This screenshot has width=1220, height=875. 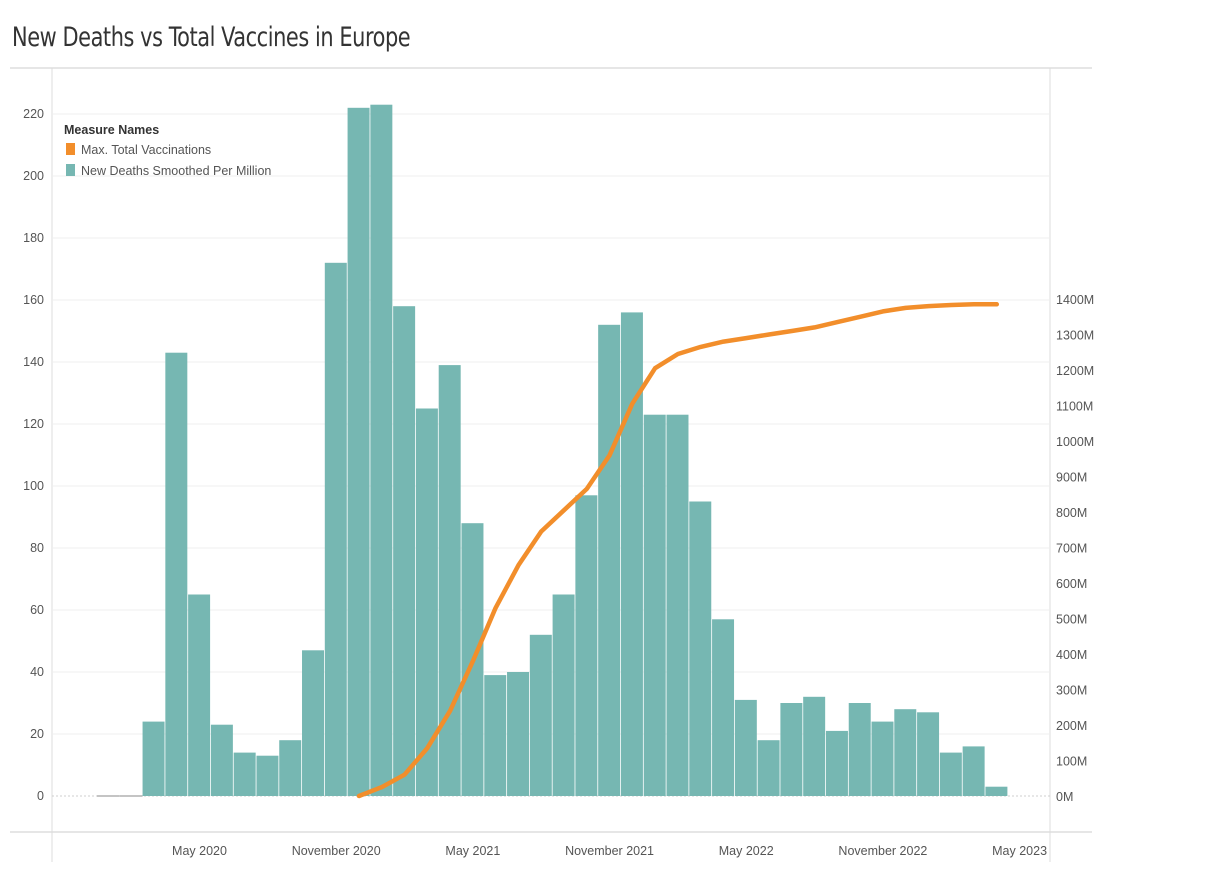 What do you see at coordinates (33, 300) in the screenshot?
I see `left-tick-label: 160` at bounding box center [33, 300].